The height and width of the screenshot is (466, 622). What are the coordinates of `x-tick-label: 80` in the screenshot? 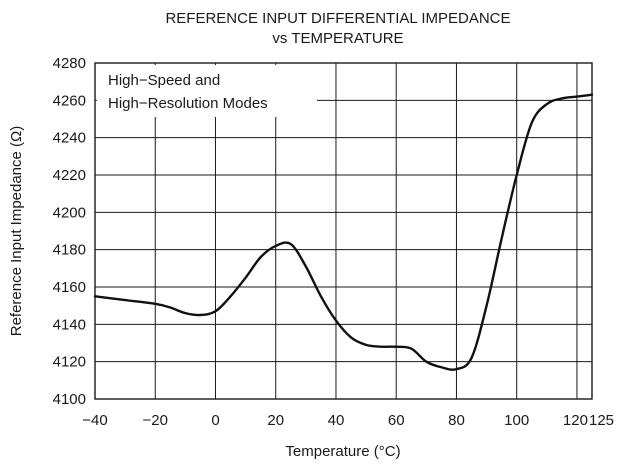 It's located at (456, 420).